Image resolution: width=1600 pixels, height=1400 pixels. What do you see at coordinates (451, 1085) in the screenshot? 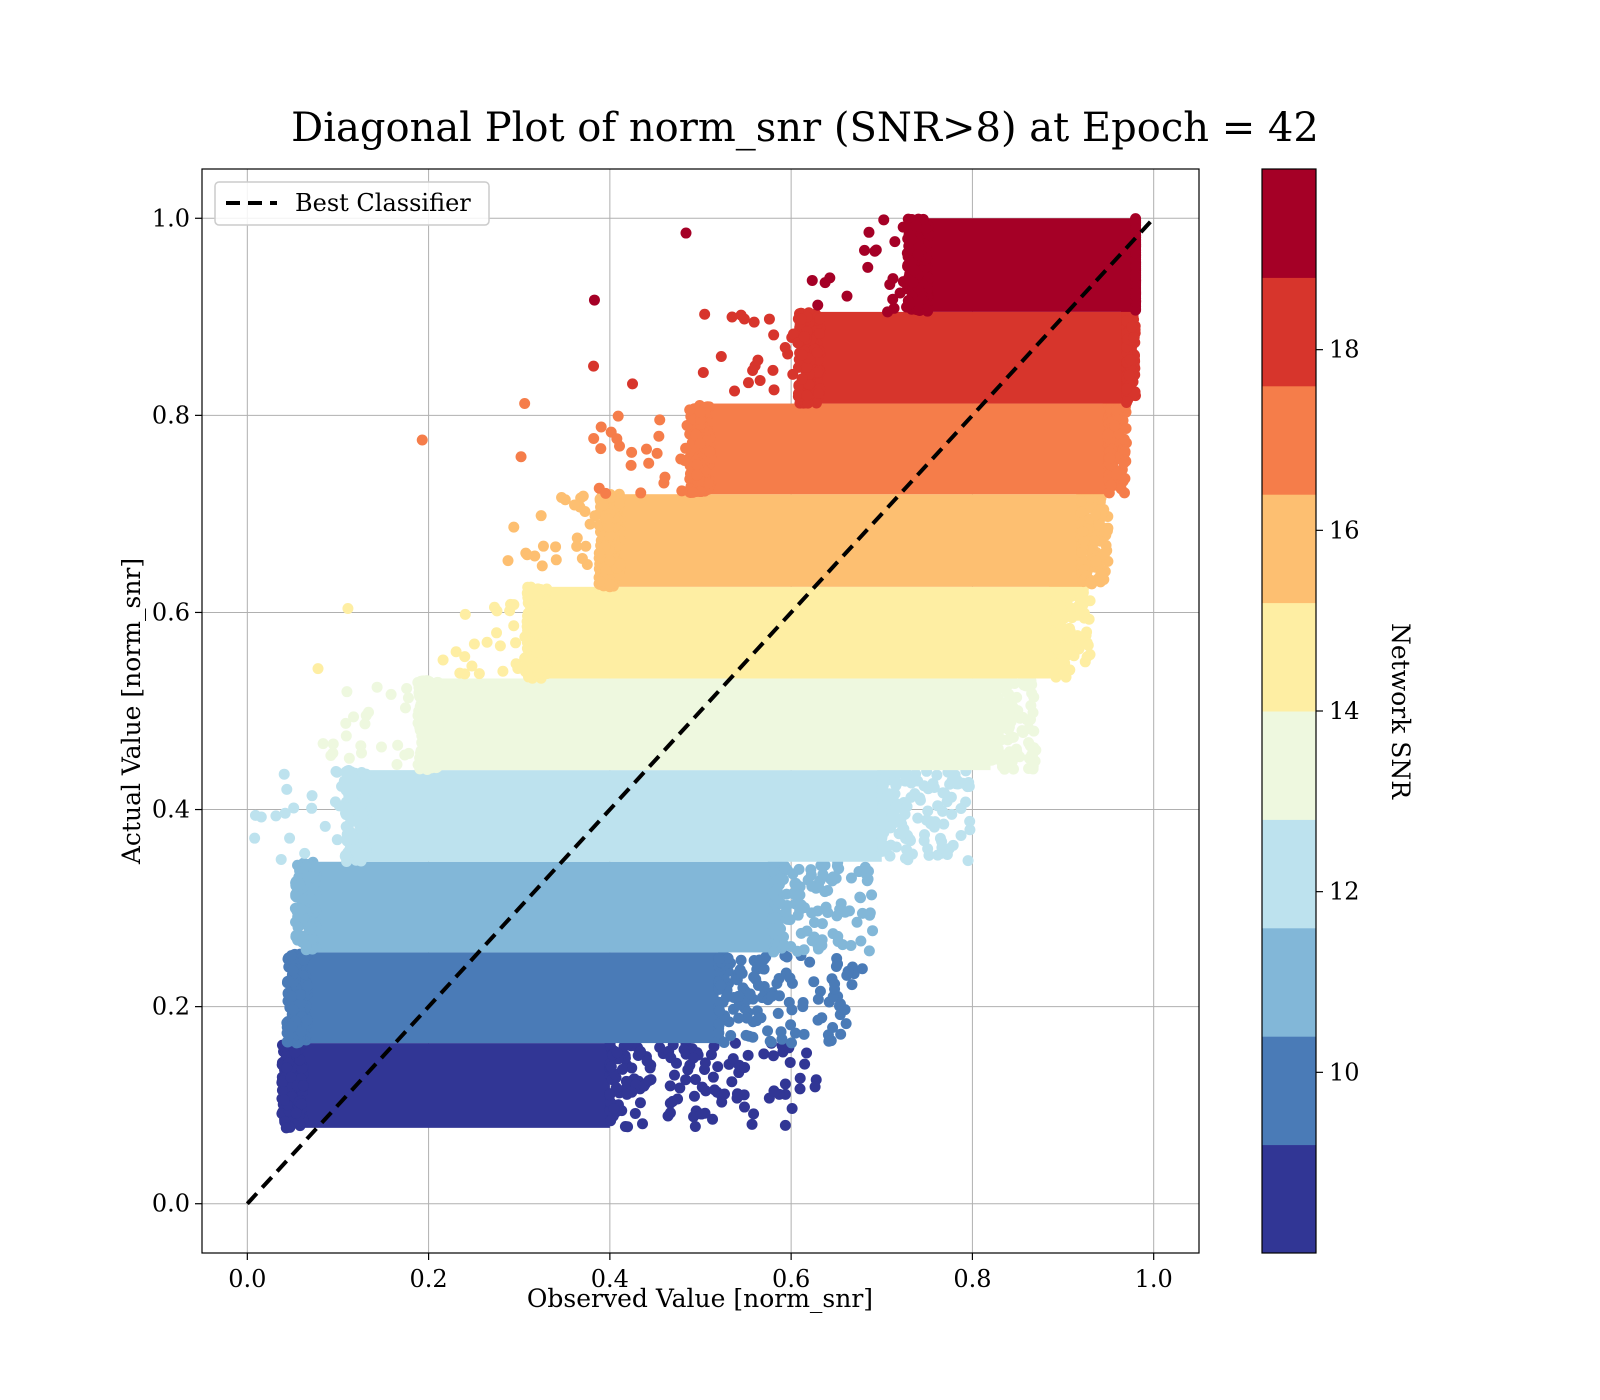
I see `scatter-band-core` at bounding box center [451, 1085].